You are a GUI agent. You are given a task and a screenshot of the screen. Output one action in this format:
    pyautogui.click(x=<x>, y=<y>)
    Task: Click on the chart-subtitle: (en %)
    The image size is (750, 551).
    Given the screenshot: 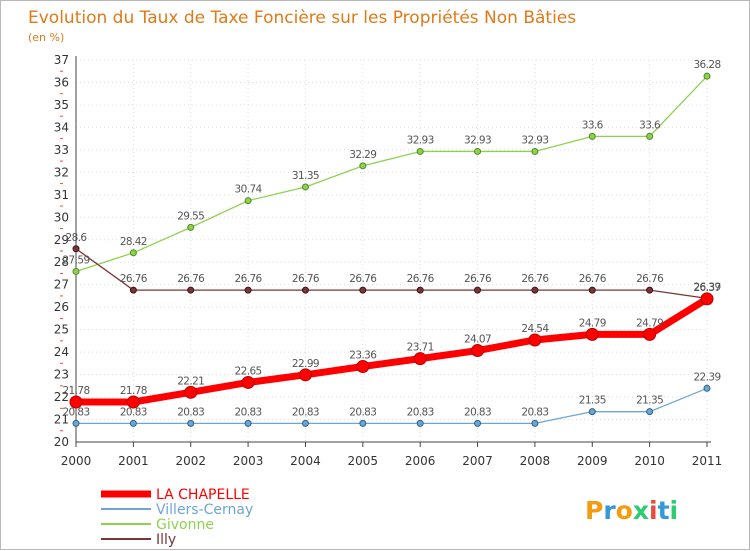 What is the action you would take?
    pyautogui.click(x=46, y=37)
    